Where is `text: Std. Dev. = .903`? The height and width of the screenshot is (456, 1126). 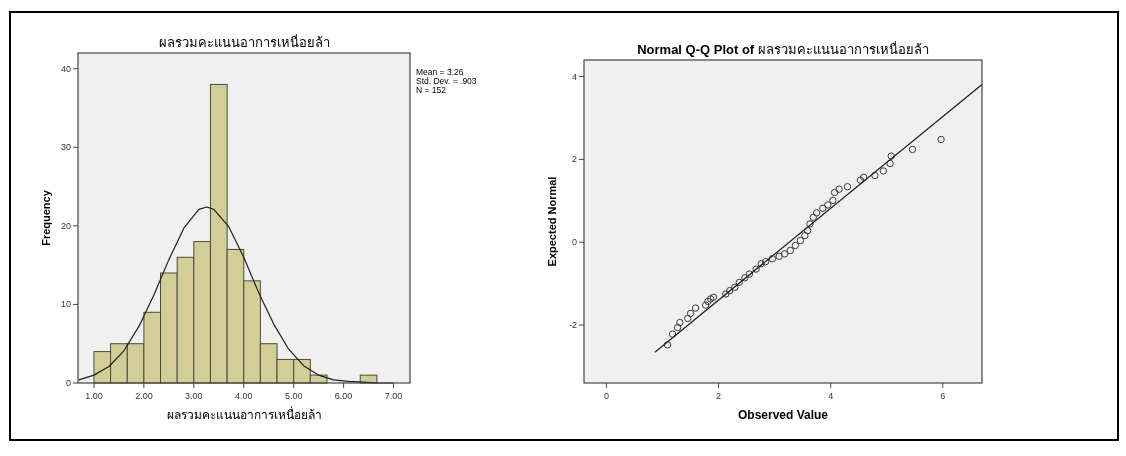 text: Std. Dev. = .903 is located at coordinates (446, 81).